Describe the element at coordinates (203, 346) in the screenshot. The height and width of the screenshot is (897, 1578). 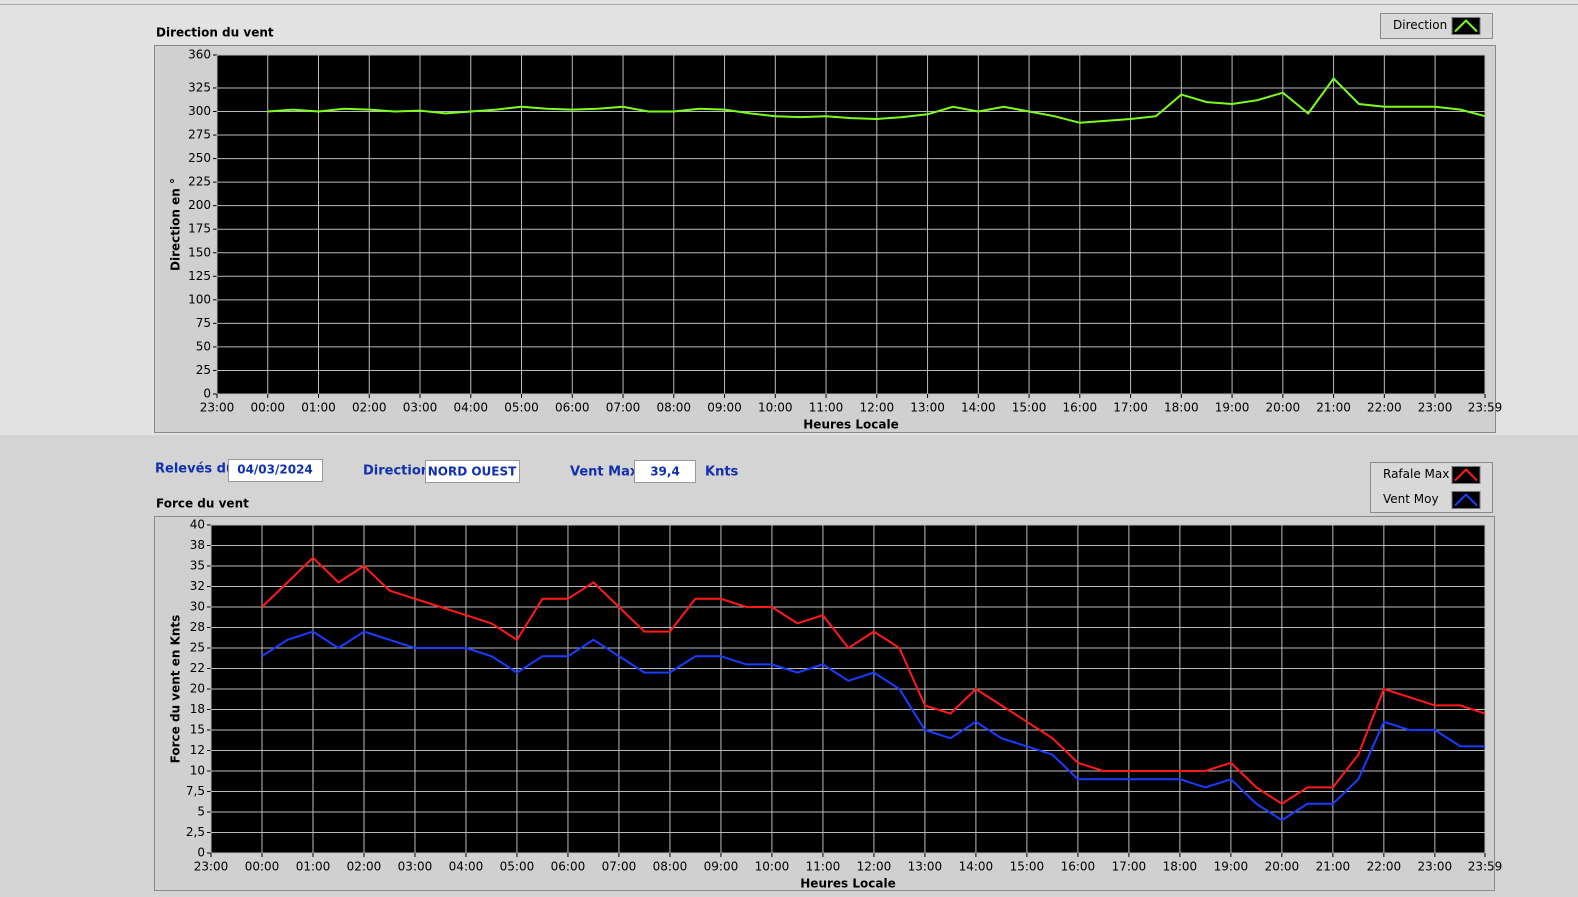
I see `y-tick-label: 50` at that location.